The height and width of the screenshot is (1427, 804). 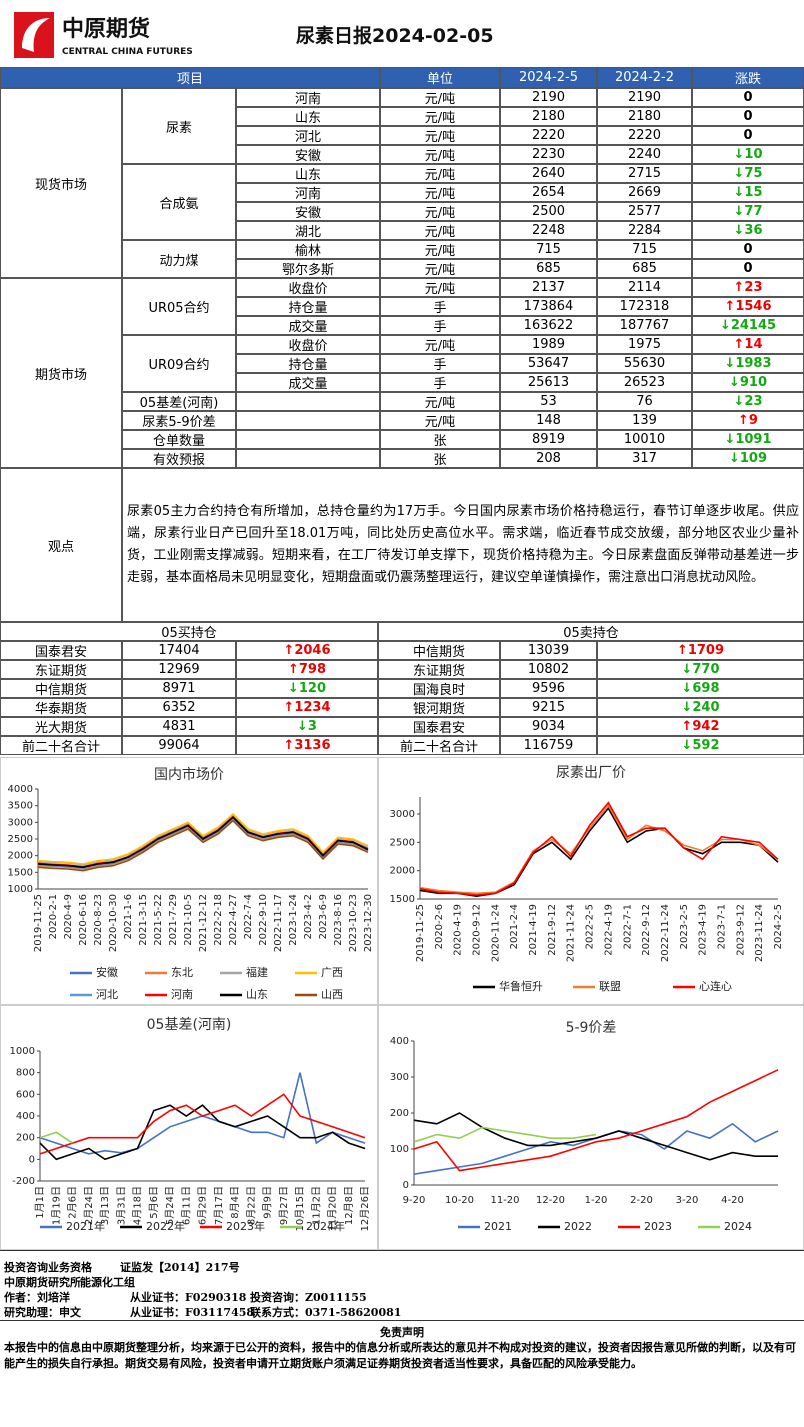 What do you see at coordinates (20, 806) in the screenshot?
I see `y-tick-label: 3500` at bounding box center [20, 806].